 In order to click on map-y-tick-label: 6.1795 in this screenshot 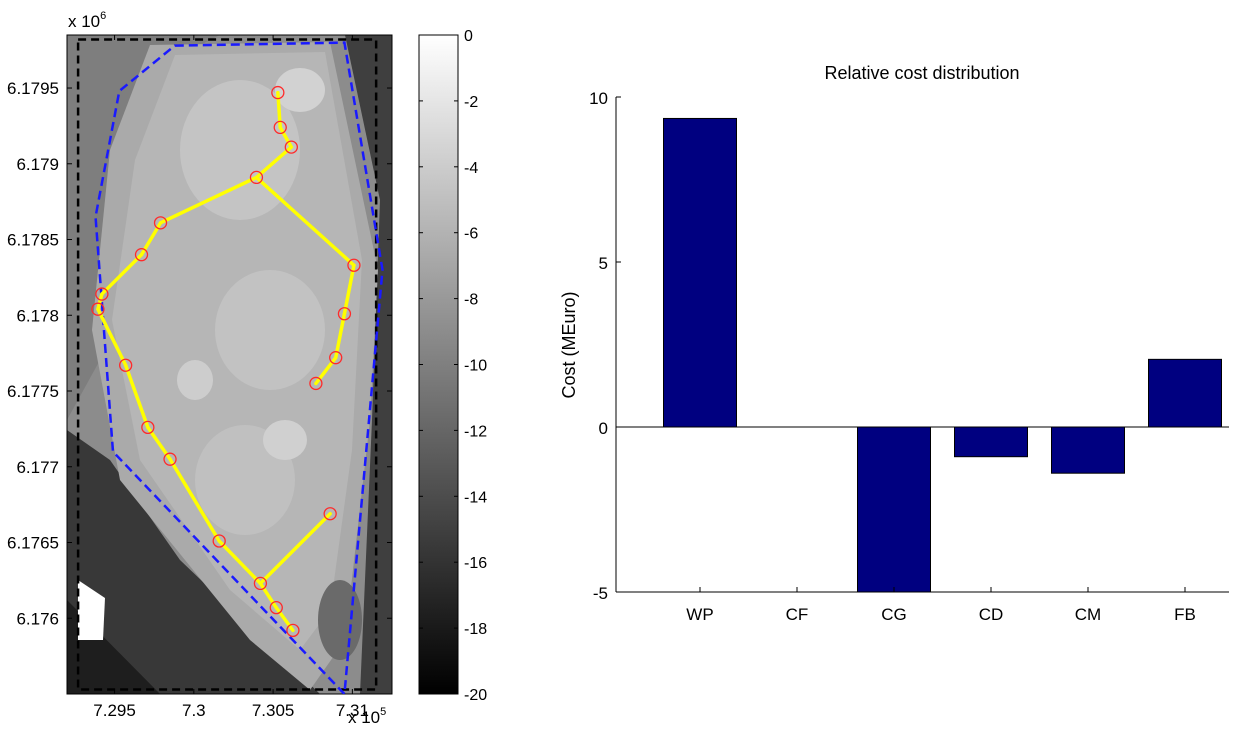, I will do `click(33, 88)`.